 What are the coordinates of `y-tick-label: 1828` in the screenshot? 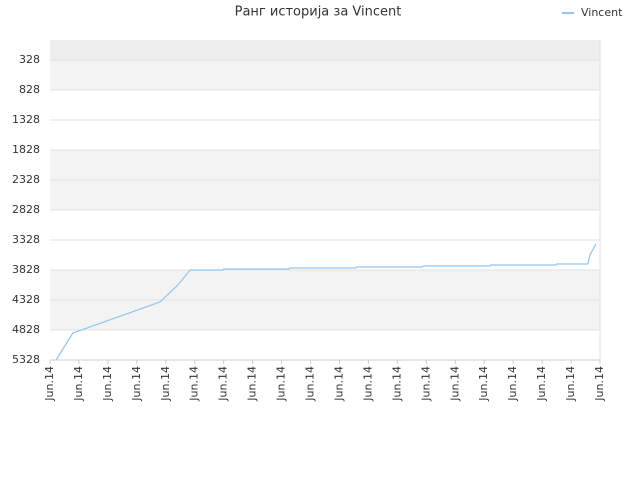 It's located at (26, 149).